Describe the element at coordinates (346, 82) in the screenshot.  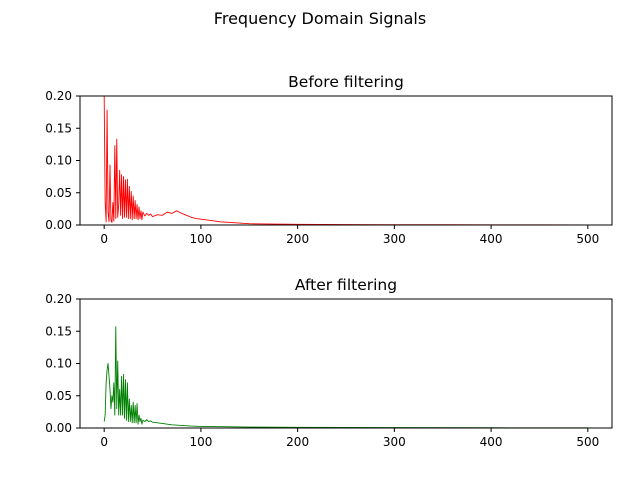
I see `subplot-title: Before filtering` at that location.